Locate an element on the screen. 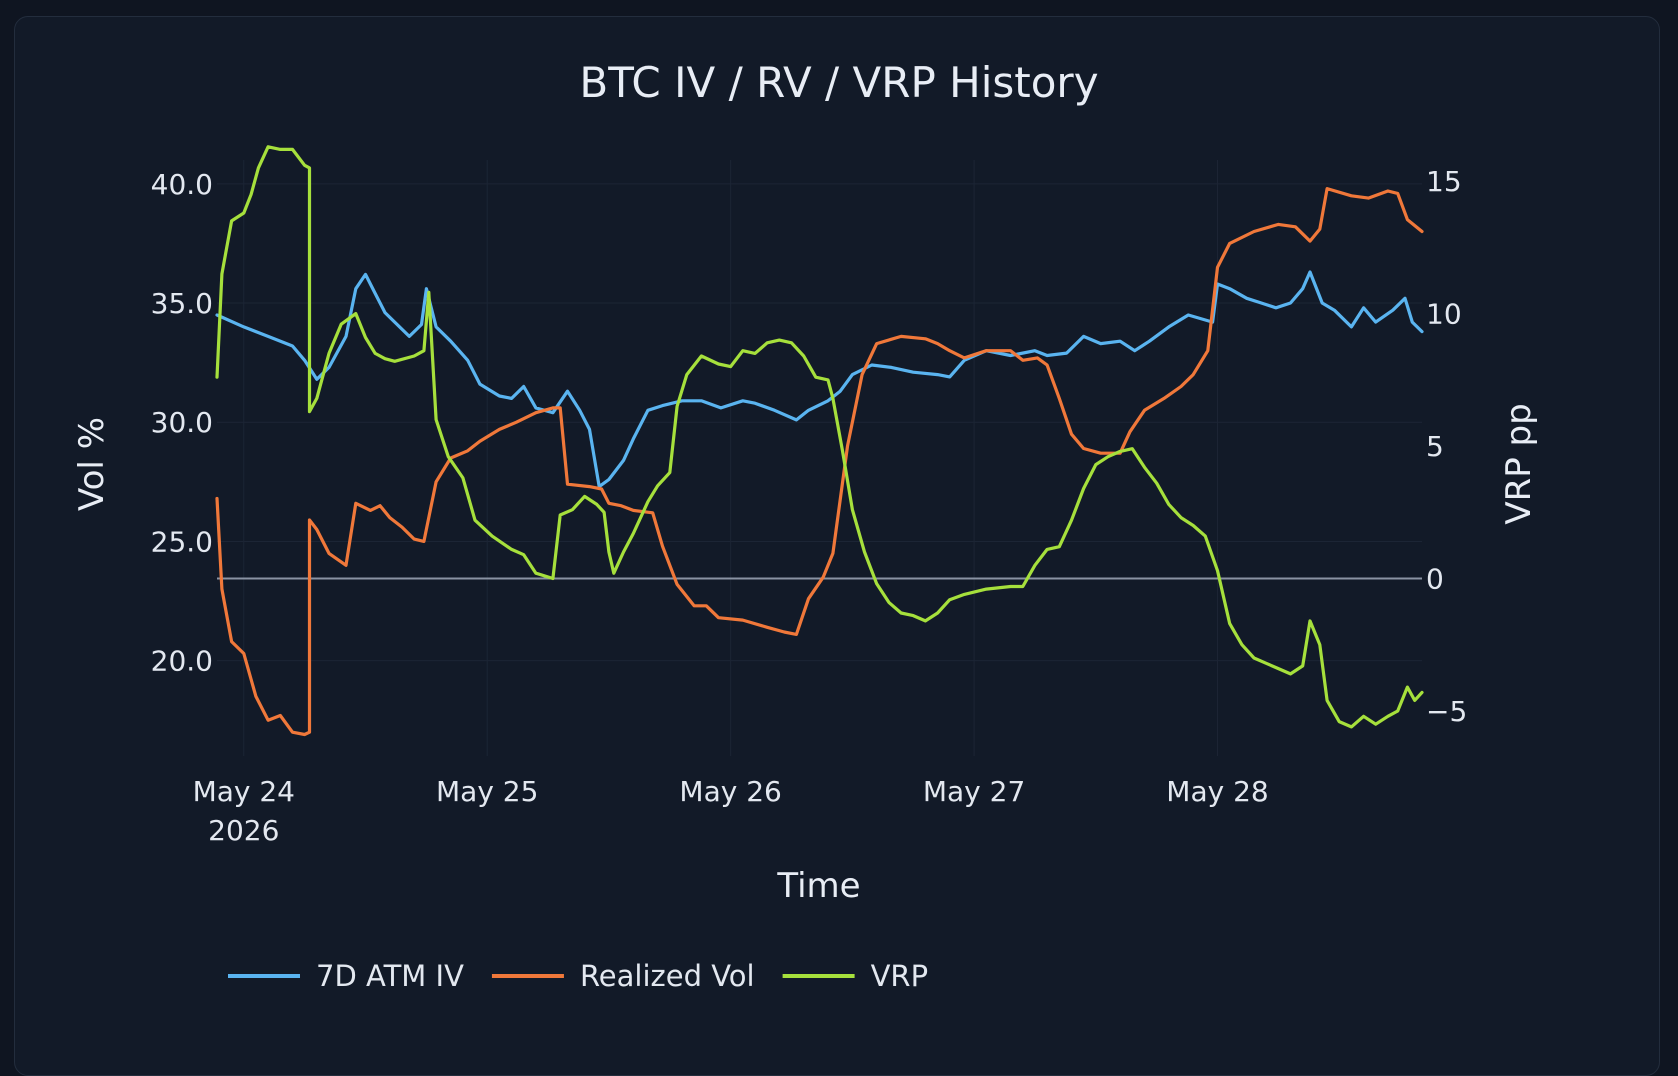 This screenshot has height=1076, width=1678. x-tick-label: May 28 is located at coordinates (1217, 791).